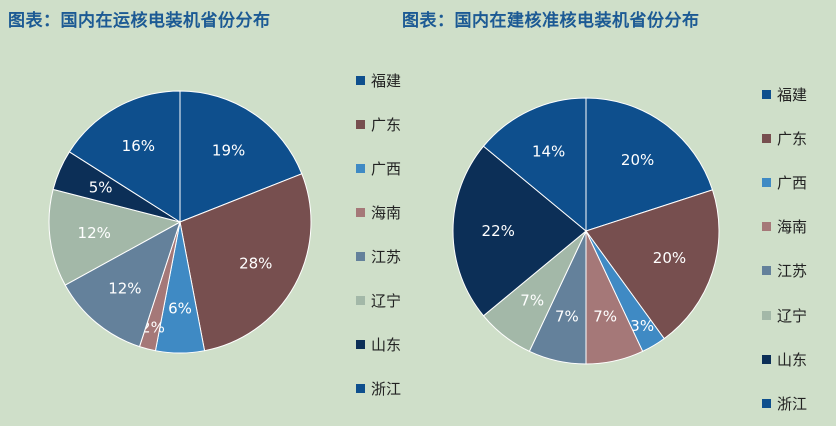  What do you see at coordinates (567, 317) in the screenshot?
I see `data-label-jiangsu: 7%` at bounding box center [567, 317].